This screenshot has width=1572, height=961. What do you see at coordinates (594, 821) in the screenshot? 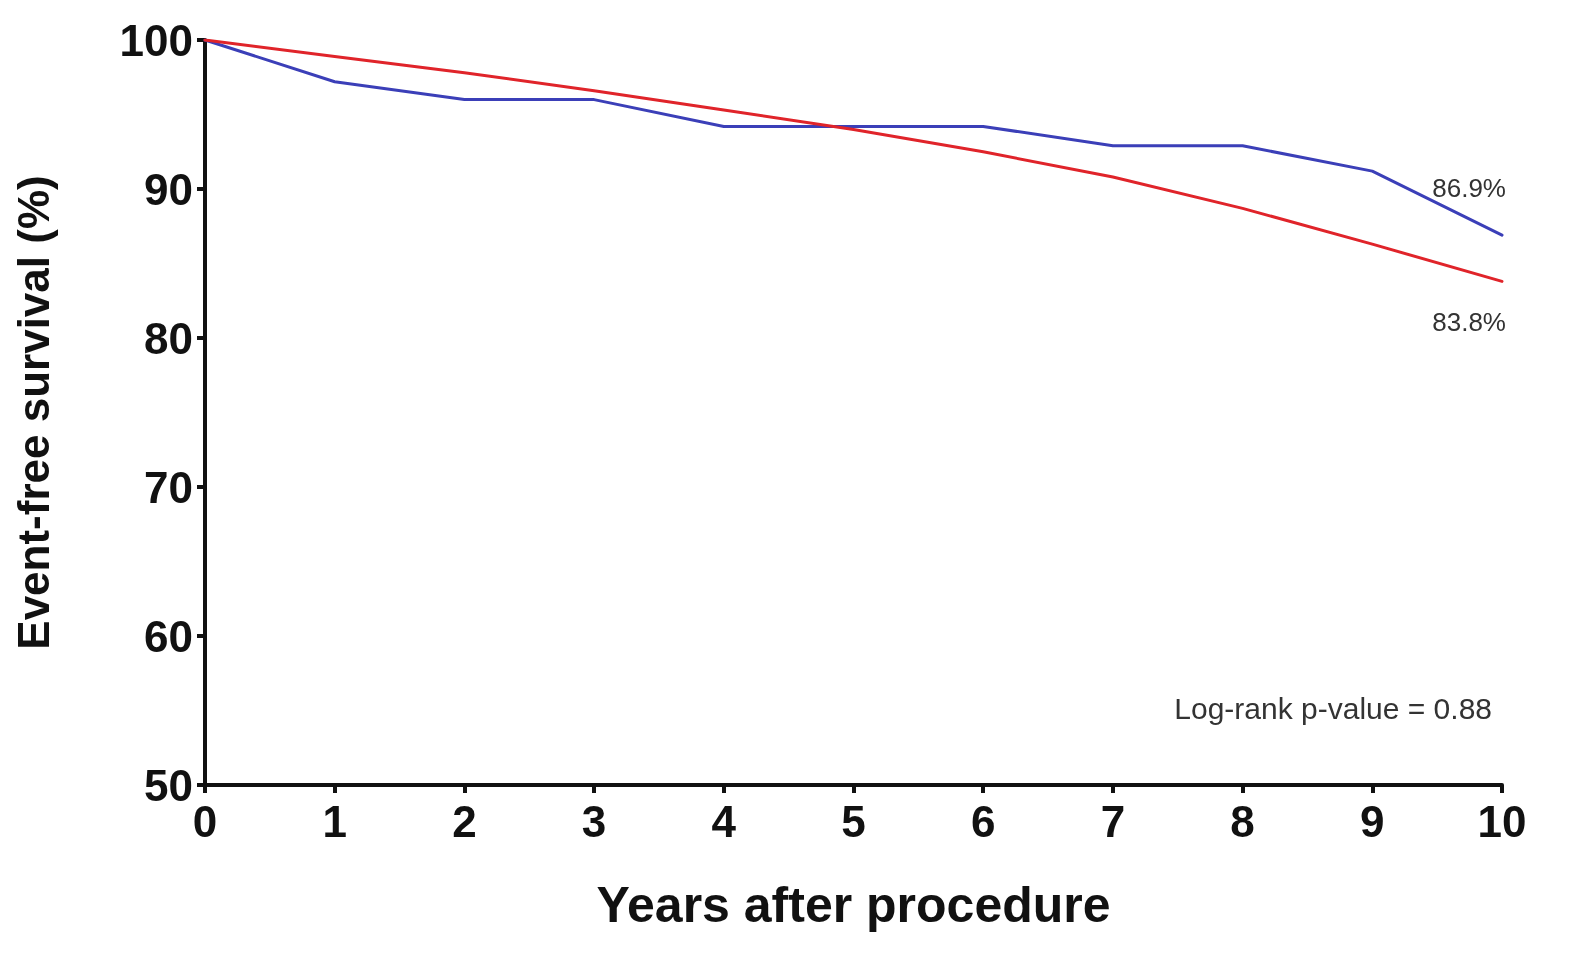
I see `x-tick-label: 3` at bounding box center [594, 821].